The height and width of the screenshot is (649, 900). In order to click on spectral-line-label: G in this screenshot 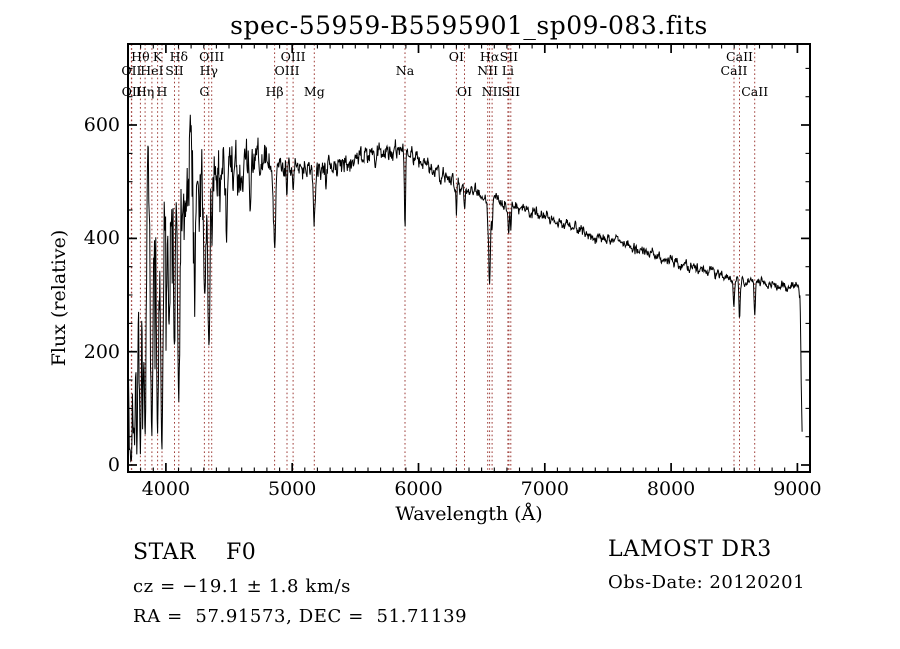, I will do `click(204, 91)`.